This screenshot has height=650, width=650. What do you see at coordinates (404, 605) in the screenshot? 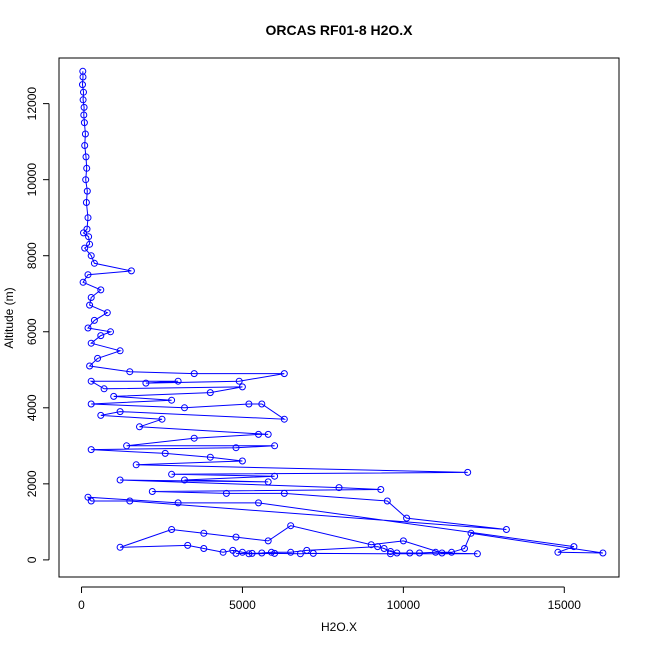
I see `x-tick-label: 10000` at bounding box center [404, 605].